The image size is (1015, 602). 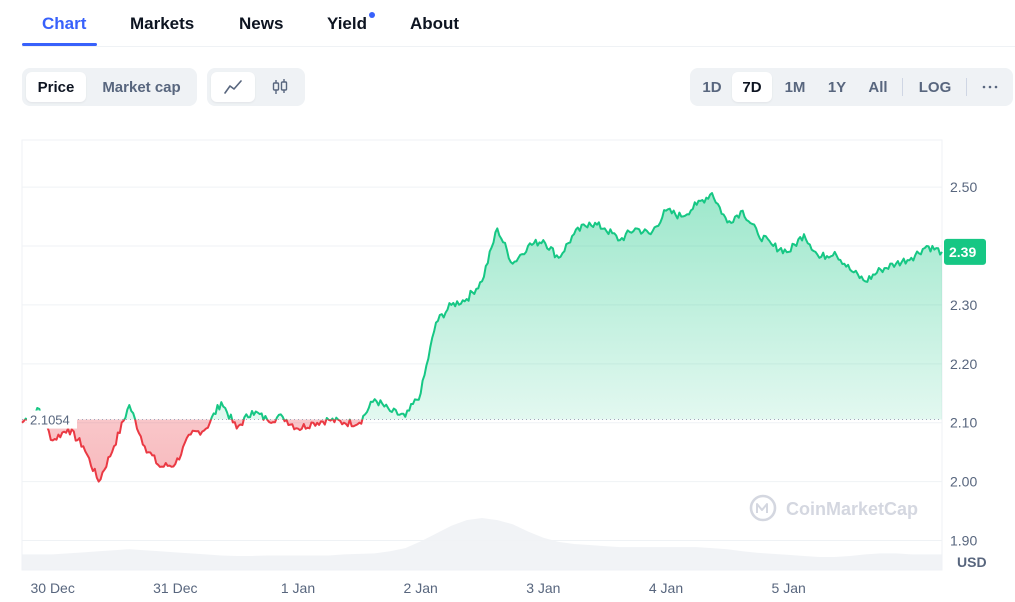 What do you see at coordinates (963, 482) in the screenshot?
I see `y-tick-label: 2.00` at bounding box center [963, 482].